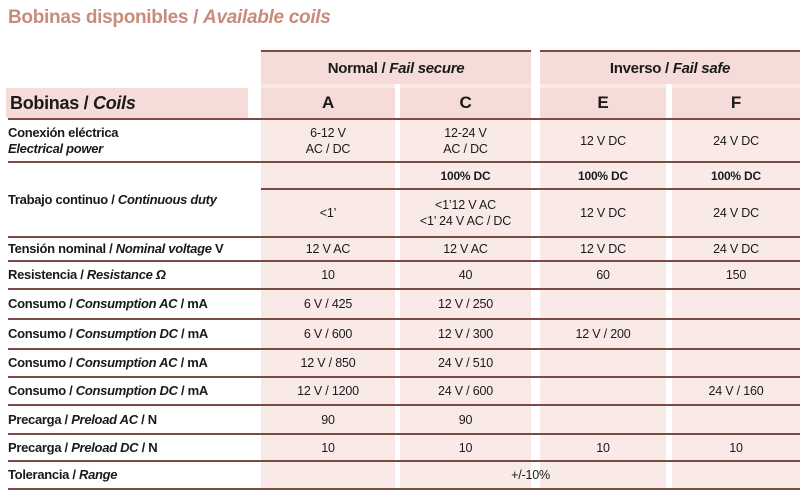 The image size is (809, 503). Describe the element at coordinates (328, 140) in the screenshot. I see `table-cell: 6-12 V AC / DC` at that location.